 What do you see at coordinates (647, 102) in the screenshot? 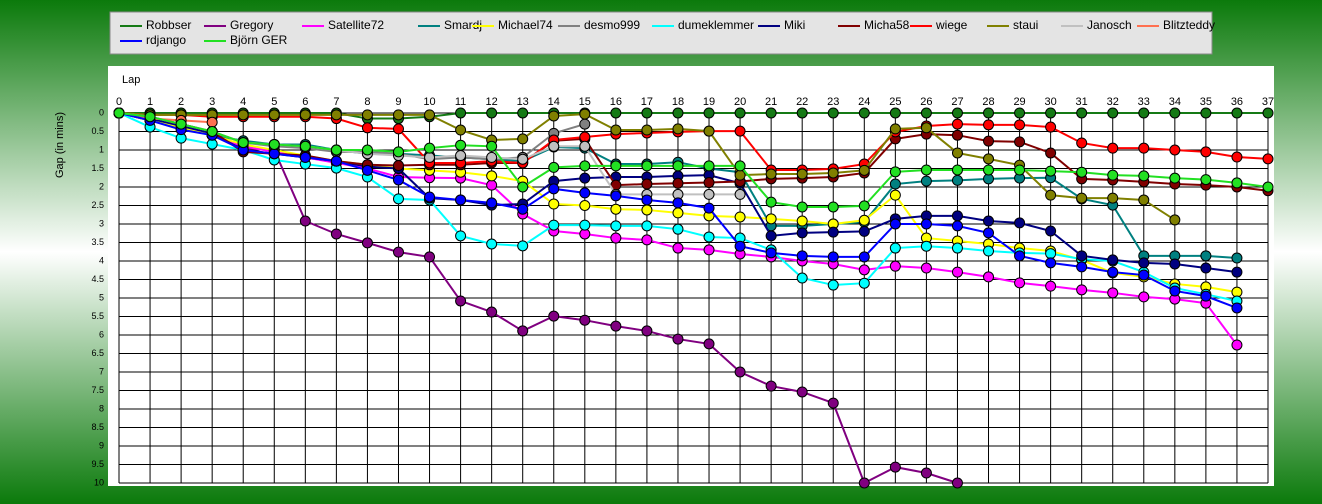
I see `x-tick-label: 17` at bounding box center [647, 102].